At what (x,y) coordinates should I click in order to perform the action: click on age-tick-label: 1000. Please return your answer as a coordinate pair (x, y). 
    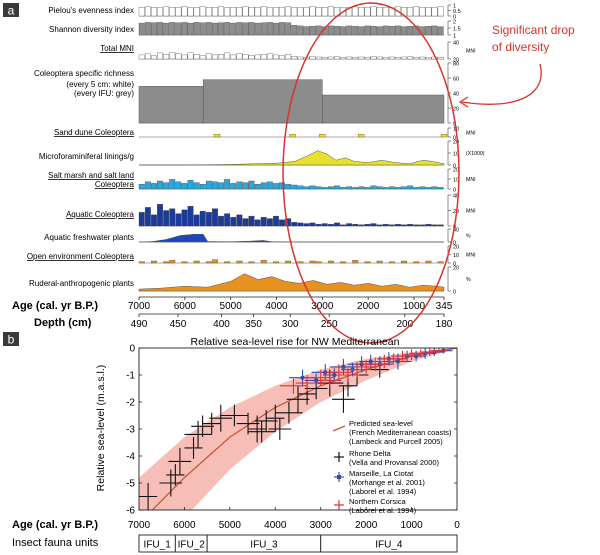
    Looking at the image, I should click on (414, 306).